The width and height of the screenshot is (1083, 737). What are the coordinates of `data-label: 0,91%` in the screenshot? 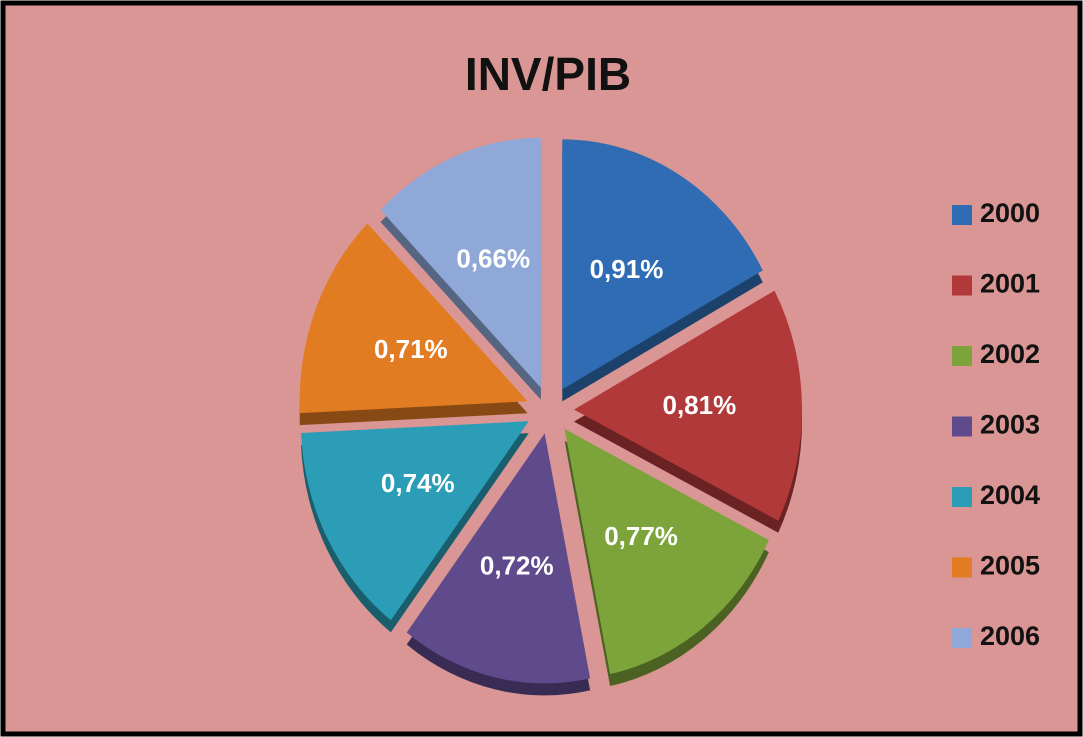 It's located at (627, 269).